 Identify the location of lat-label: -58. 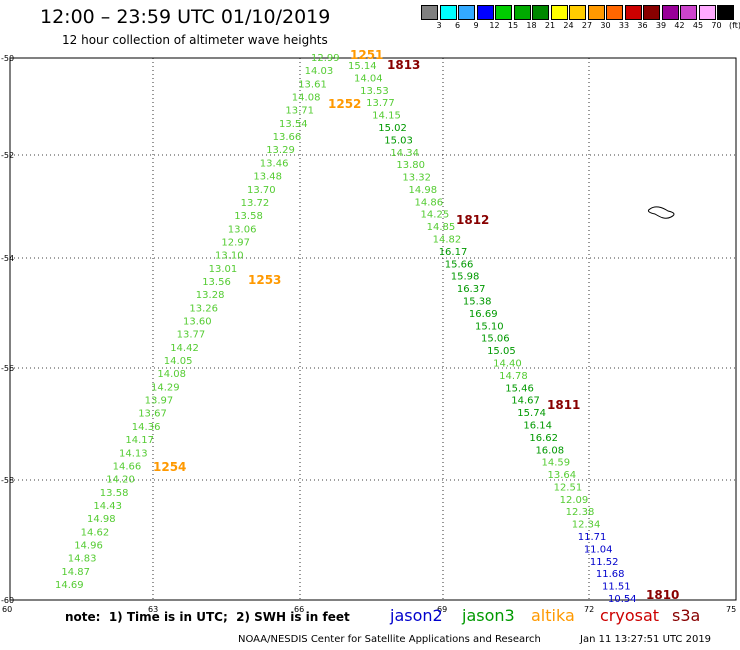
(7, 480).